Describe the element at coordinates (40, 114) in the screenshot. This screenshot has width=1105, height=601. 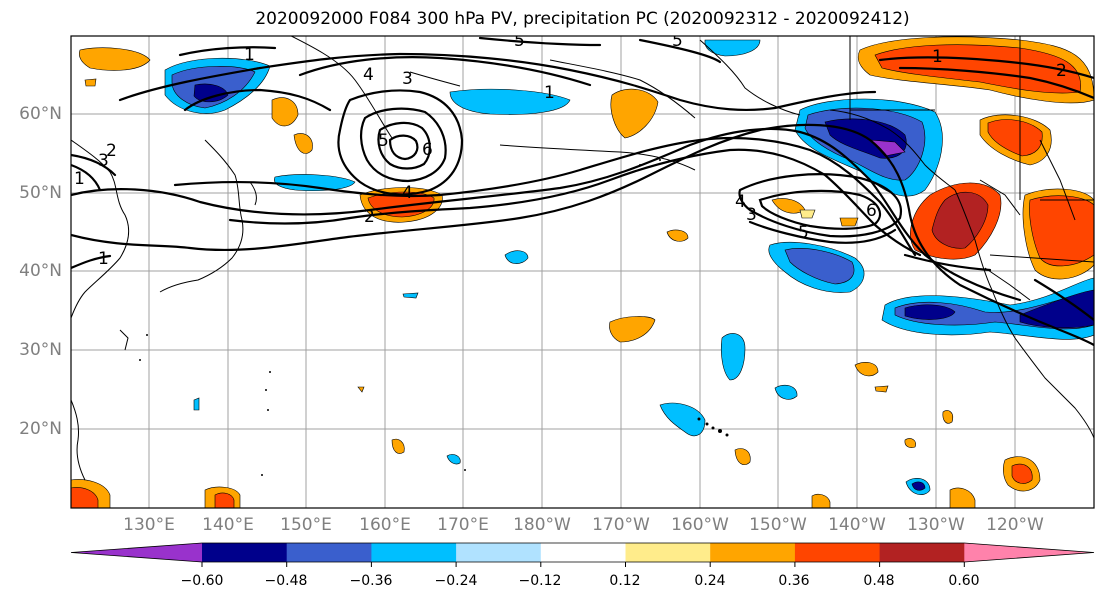
I see `lat-label: 60°N` at that location.